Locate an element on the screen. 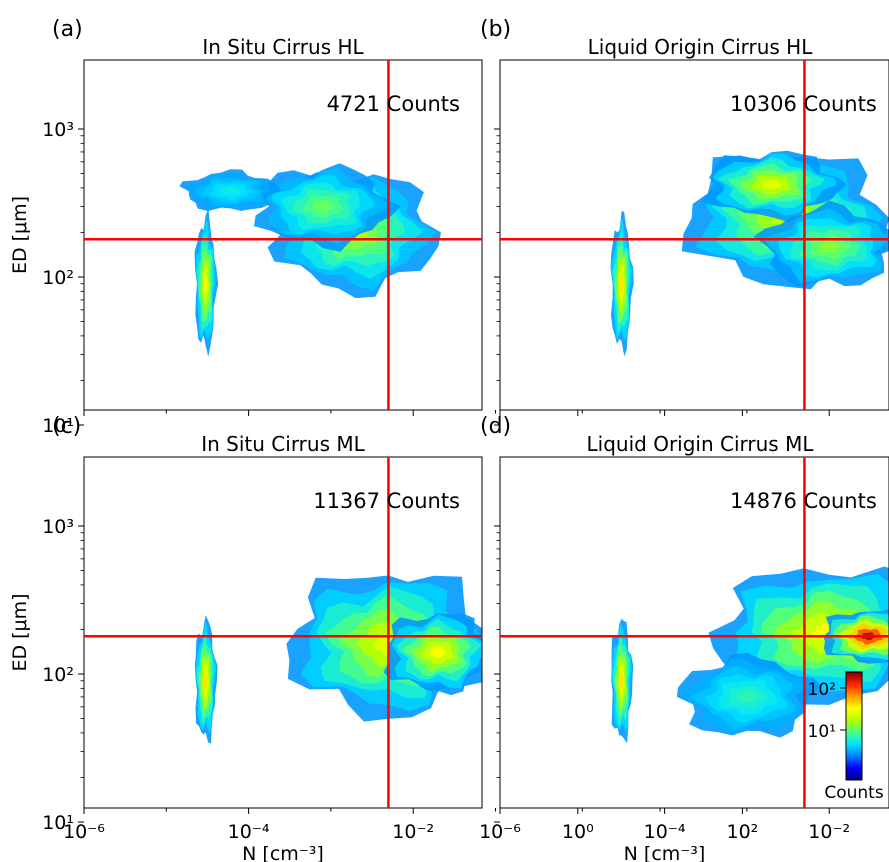  counts-annotation: 14876 Counts is located at coordinates (803, 501).